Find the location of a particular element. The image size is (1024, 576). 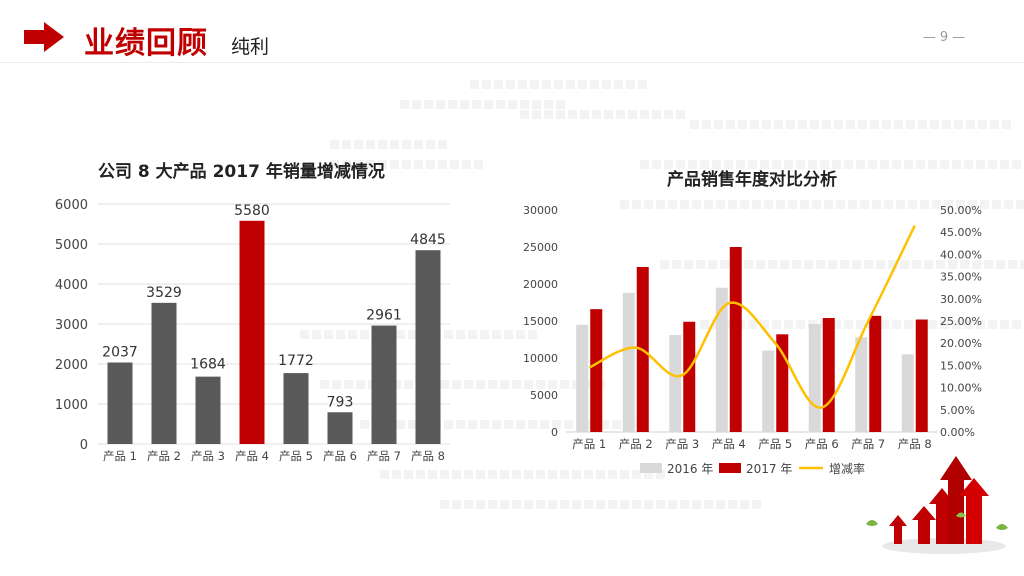

chart1-data-label: 3529 is located at coordinates (164, 293).